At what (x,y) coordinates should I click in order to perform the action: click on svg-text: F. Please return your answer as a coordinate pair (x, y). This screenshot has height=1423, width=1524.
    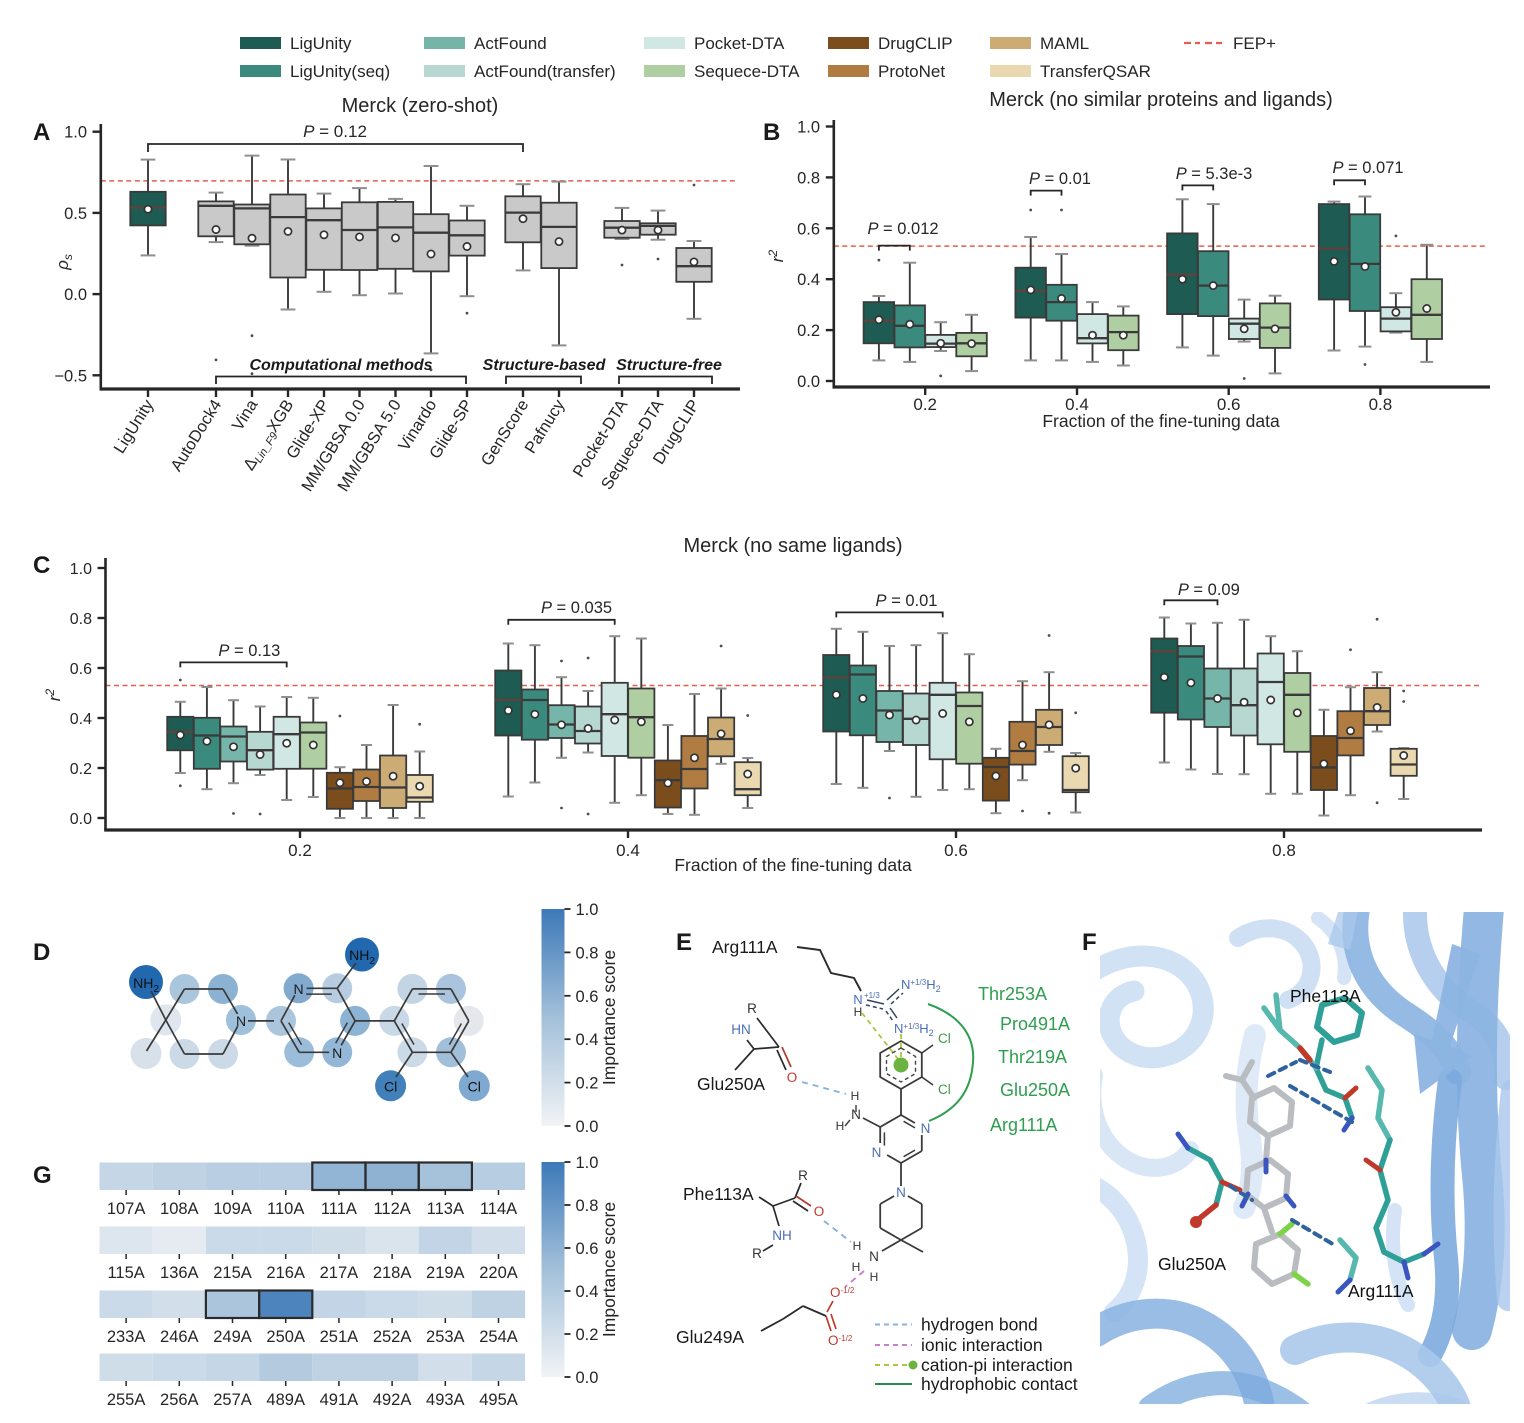
    Looking at the image, I should click on (1089, 942).